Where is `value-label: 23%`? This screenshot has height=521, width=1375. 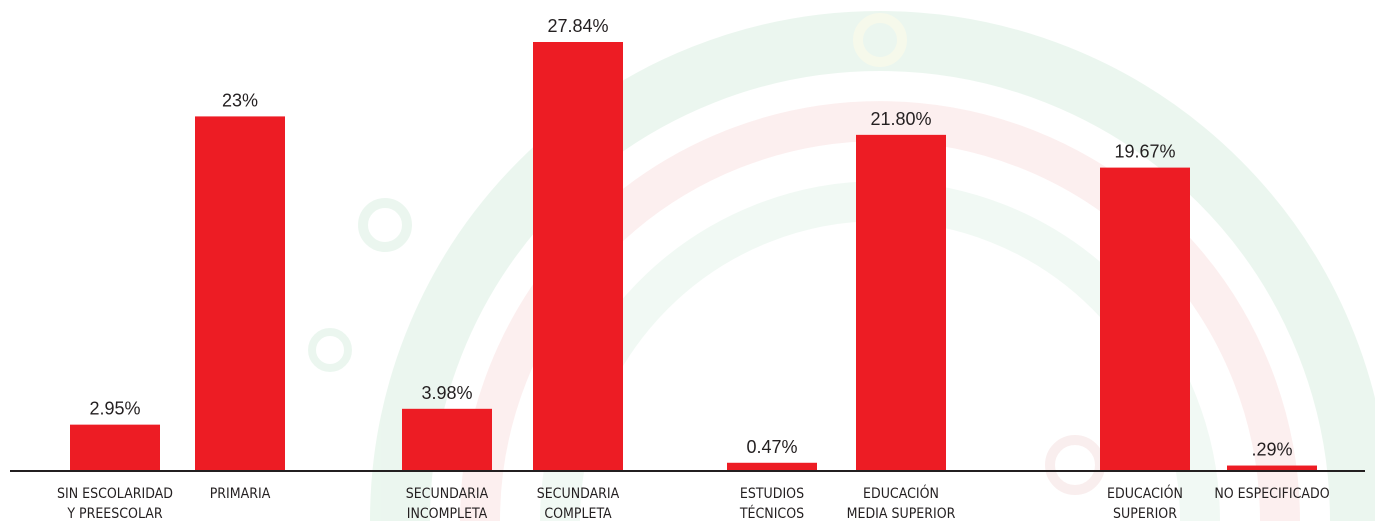 value-label: 23% is located at coordinates (240, 100).